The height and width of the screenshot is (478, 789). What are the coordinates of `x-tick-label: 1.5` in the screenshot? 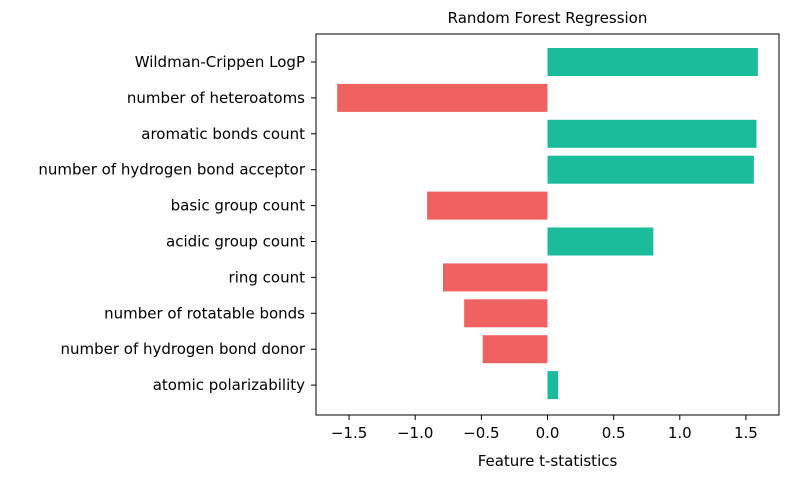 It's located at (746, 433).